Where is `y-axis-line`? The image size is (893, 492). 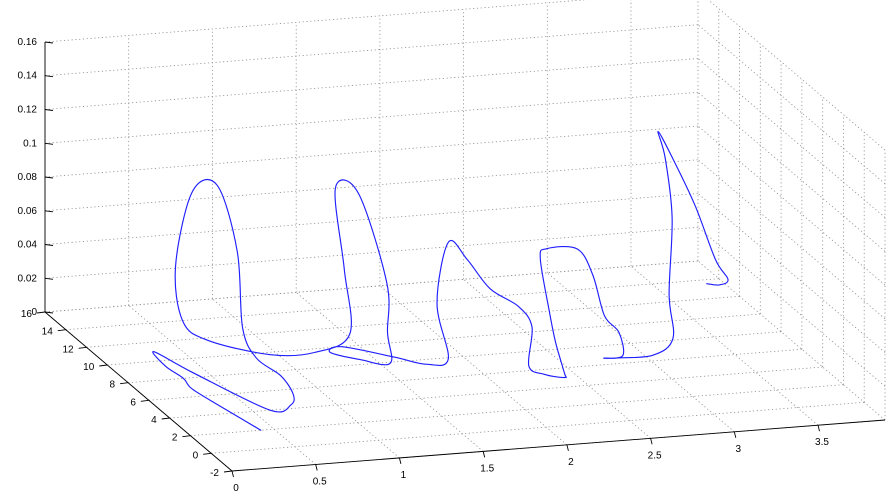 y-axis-line is located at coordinates (138, 391).